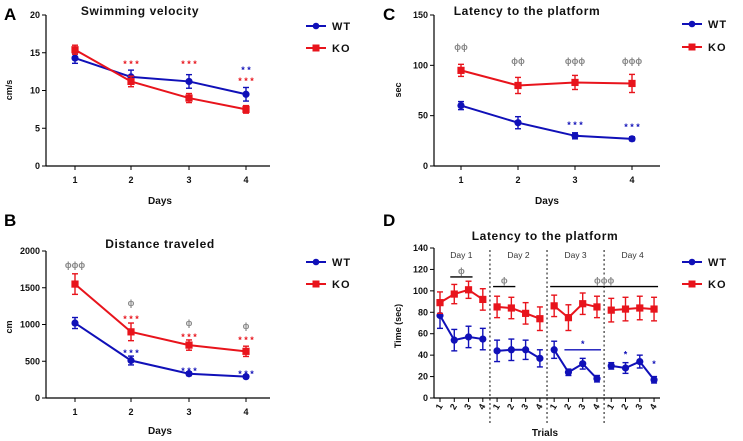 This screenshot has width=743, height=441. What do you see at coordinates (461, 47) in the screenshot?
I see `panel-c-significance-label: ɸɸ` at bounding box center [461, 47].